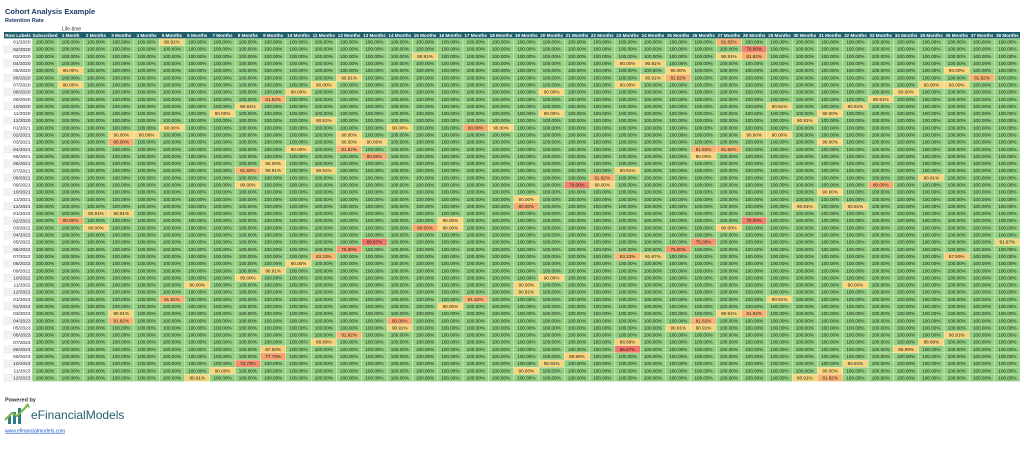 This screenshot has height=468, width=1024. I want to click on column-header: 2 Months, so click(96, 35).